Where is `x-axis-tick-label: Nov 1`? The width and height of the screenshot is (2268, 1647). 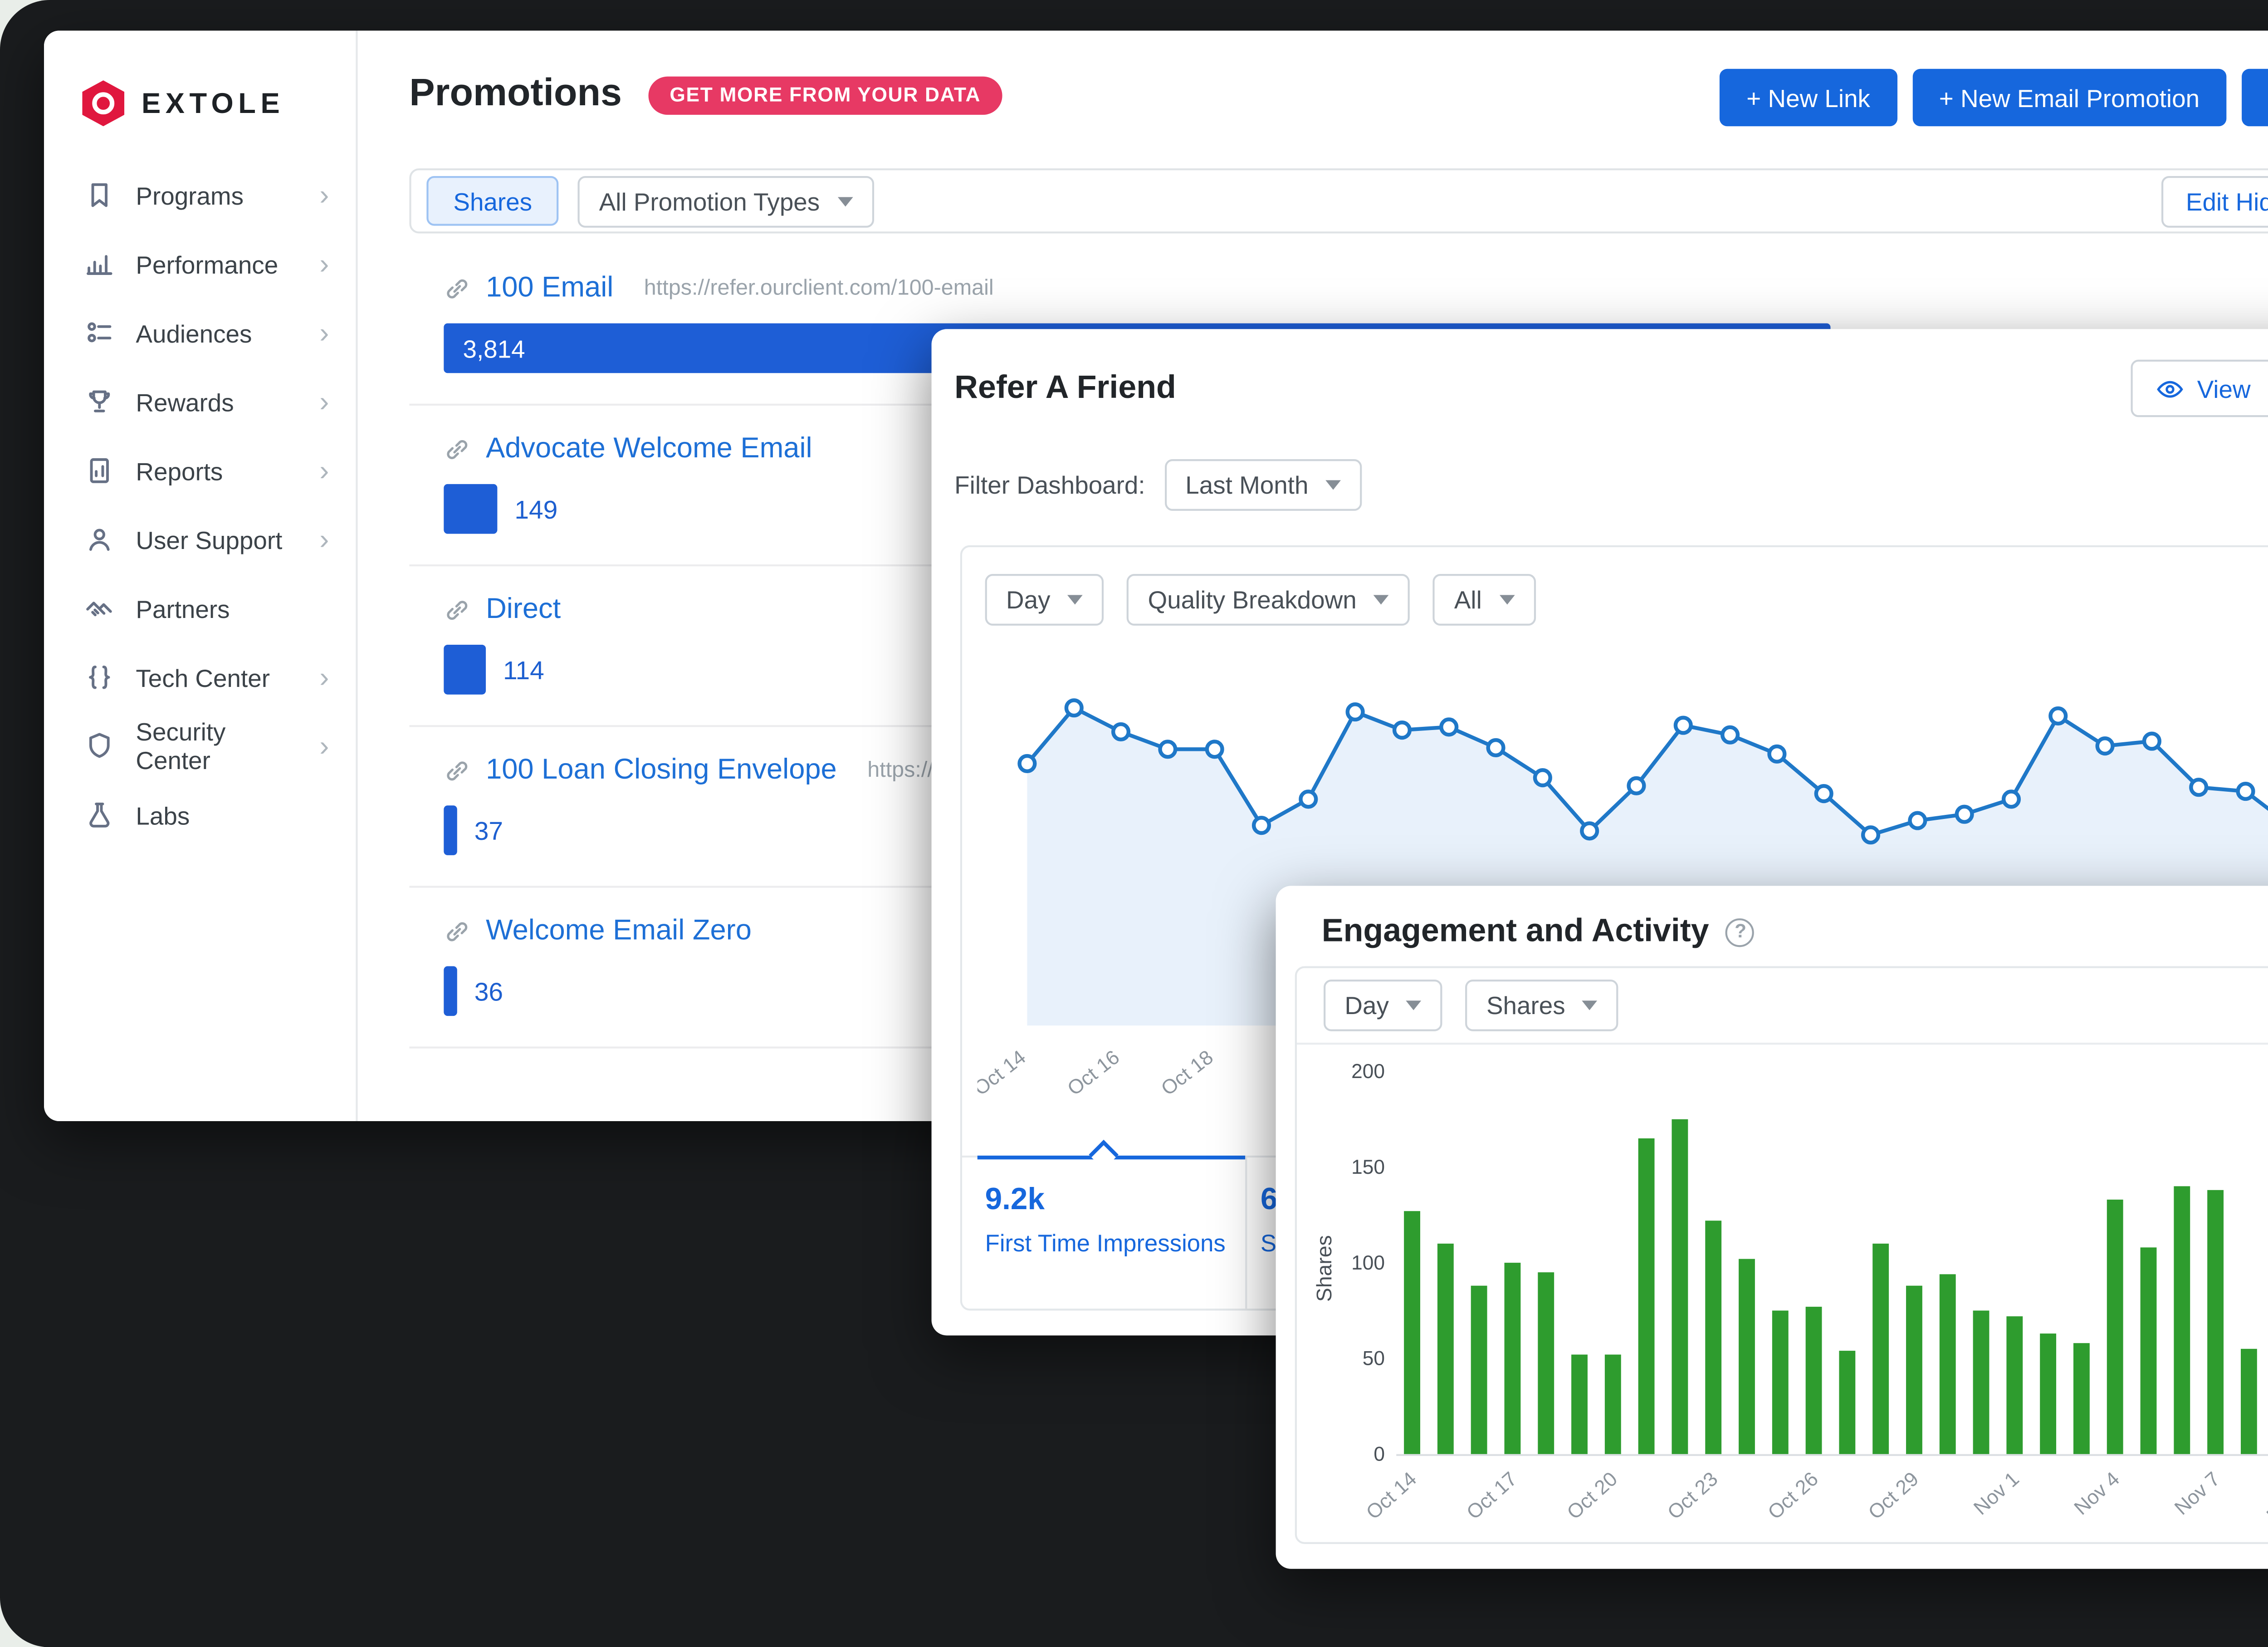
x-axis-tick-label: Nov 1 is located at coordinates (1997, 1494).